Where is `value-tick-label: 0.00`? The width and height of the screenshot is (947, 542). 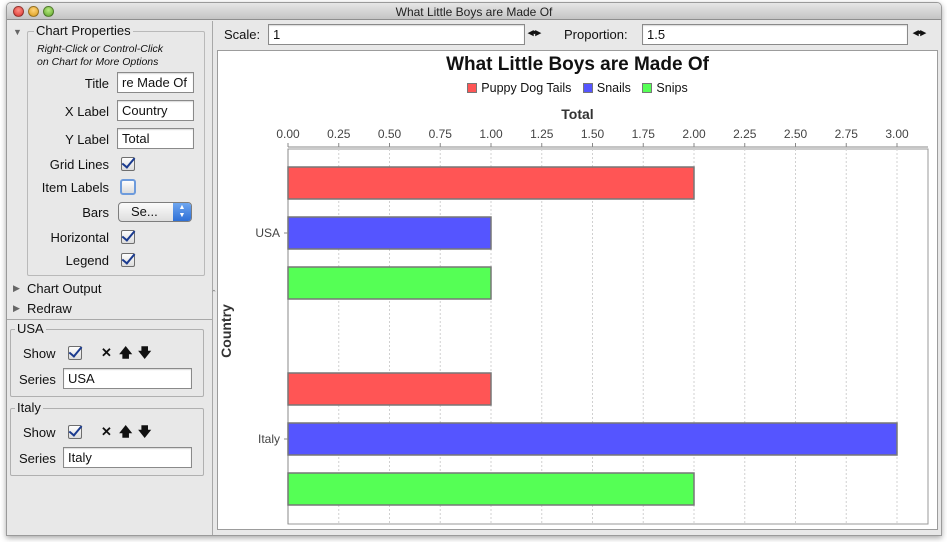 value-tick-label: 0.00 is located at coordinates (288, 134).